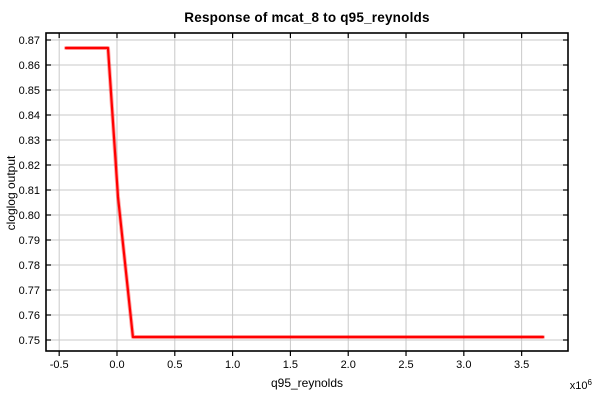 The image size is (600, 400). I want to click on x-tick-label: 1.5, so click(290, 365).